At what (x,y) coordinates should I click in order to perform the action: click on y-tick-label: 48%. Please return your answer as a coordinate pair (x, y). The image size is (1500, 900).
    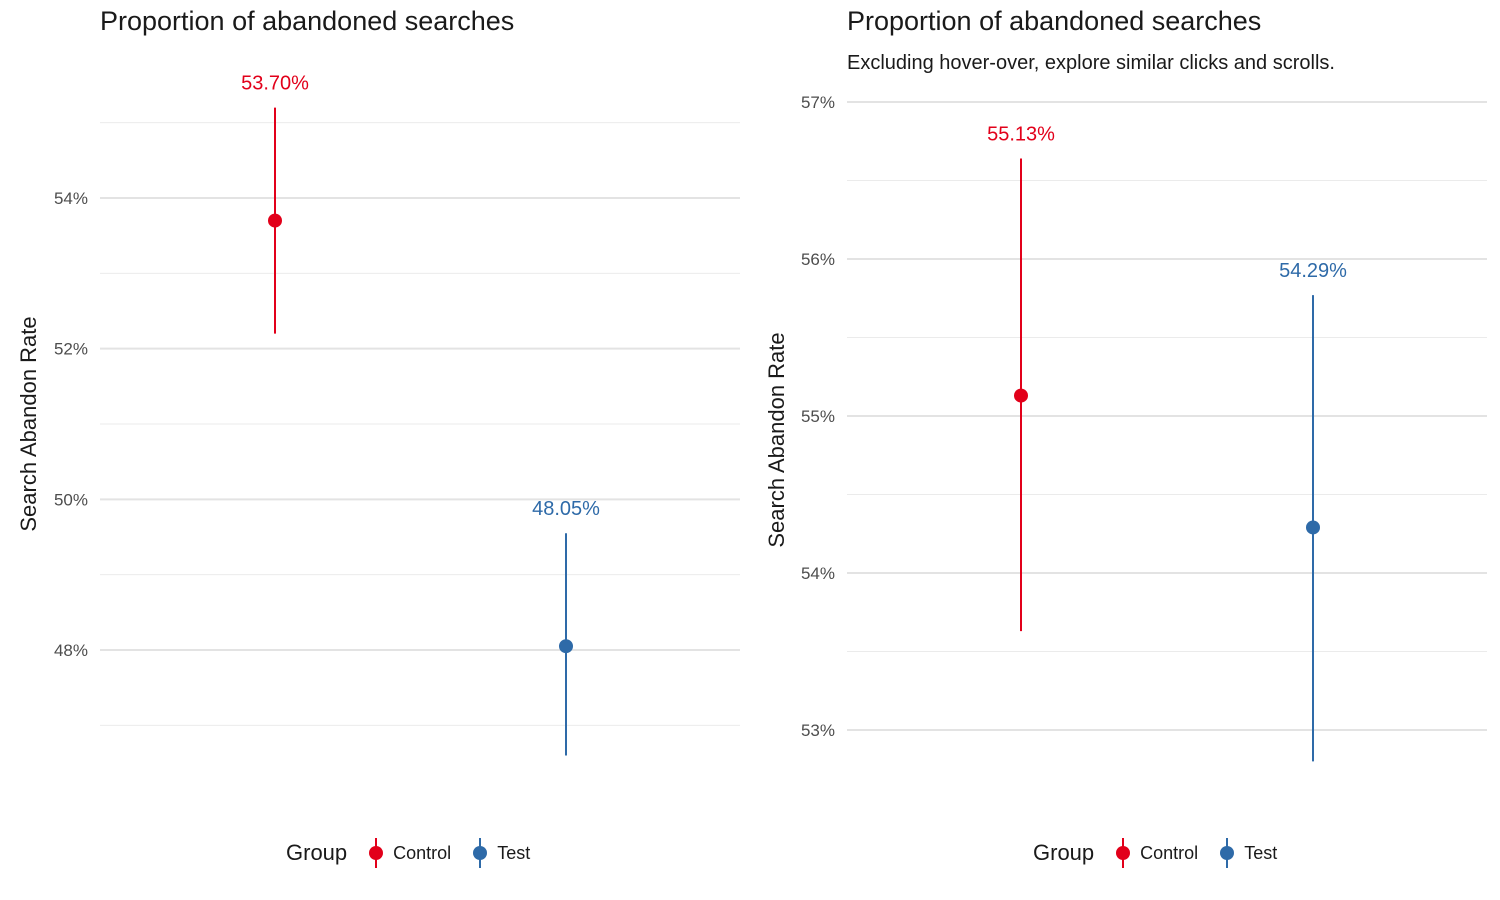
    Looking at the image, I should click on (71, 650).